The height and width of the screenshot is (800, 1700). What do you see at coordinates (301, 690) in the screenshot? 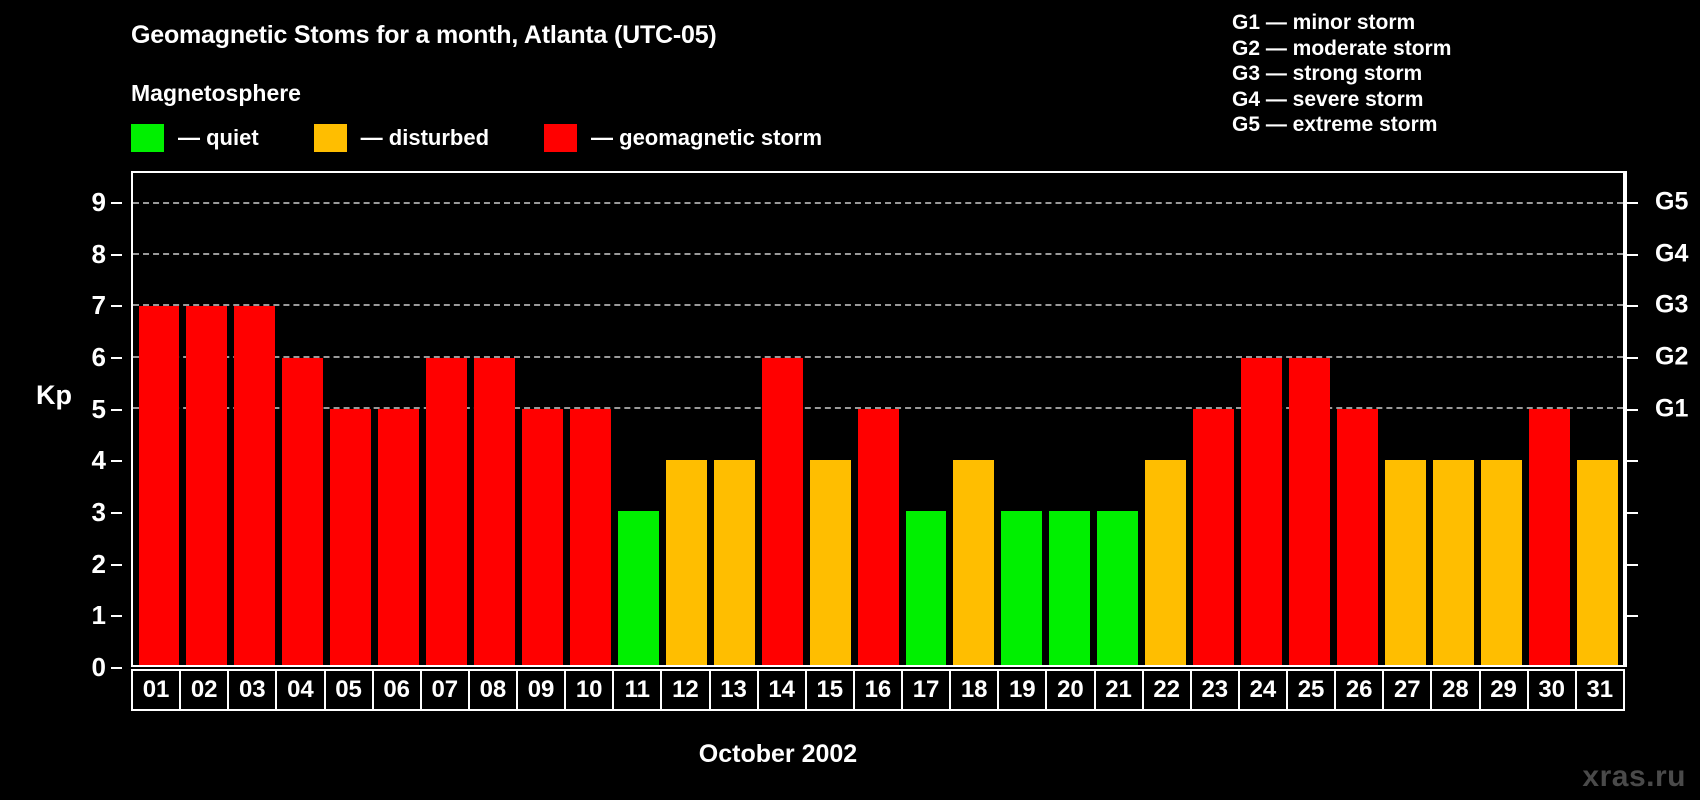
I see `day-label-04: 04` at bounding box center [301, 690].